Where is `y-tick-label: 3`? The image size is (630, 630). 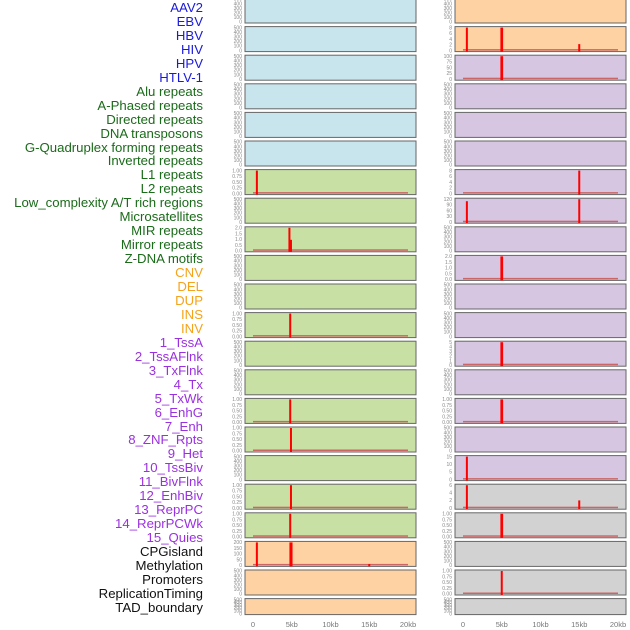 y-tick-label: 3 is located at coordinates (450, 352).